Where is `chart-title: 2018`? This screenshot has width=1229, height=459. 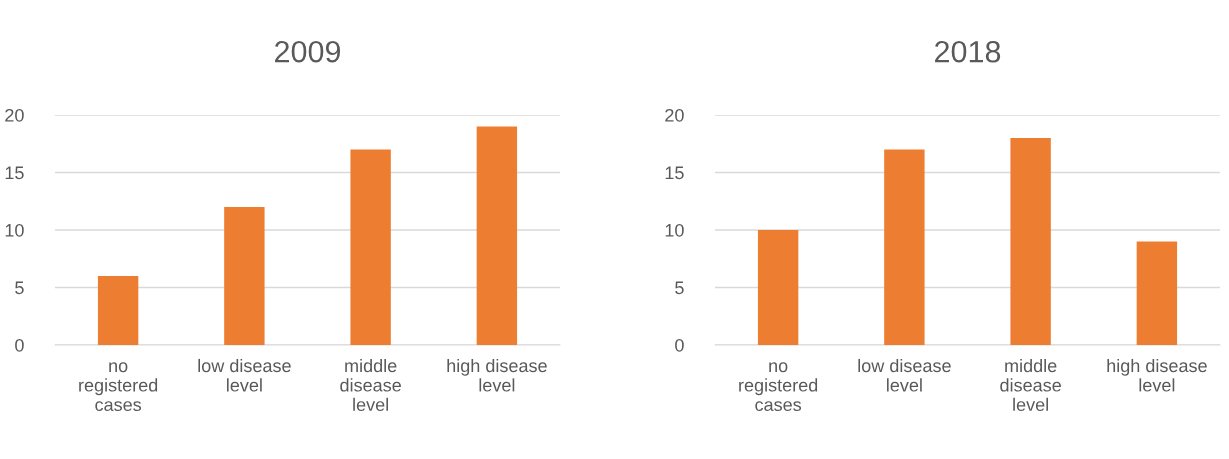
chart-title: 2018 is located at coordinates (968, 51).